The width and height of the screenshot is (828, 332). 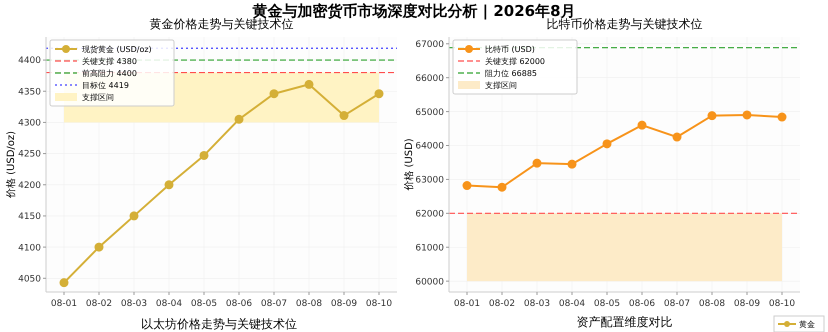 What do you see at coordinates (117, 49) in the screenshot?
I see `legend-label: 现货黄金 (USD/oz)` at bounding box center [117, 49].